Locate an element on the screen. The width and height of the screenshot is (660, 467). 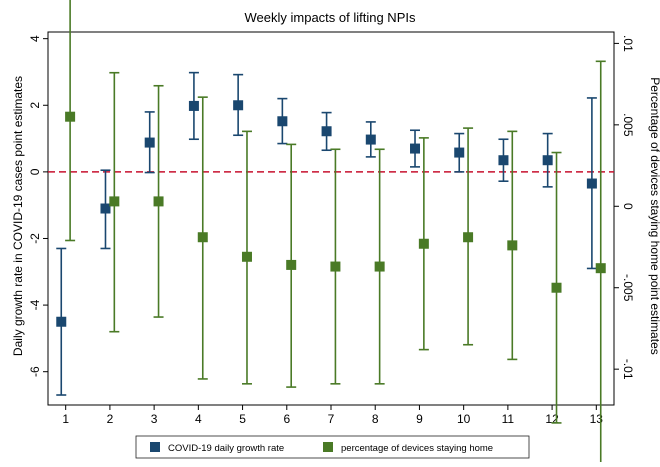
legend-label-staying-home: percentage of devices staying home is located at coordinates (417, 448).